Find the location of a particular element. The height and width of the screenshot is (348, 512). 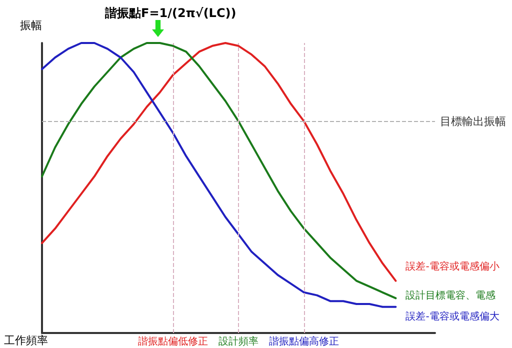

x-tick-label: 設計頻率 is located at coordinates (238, 342).